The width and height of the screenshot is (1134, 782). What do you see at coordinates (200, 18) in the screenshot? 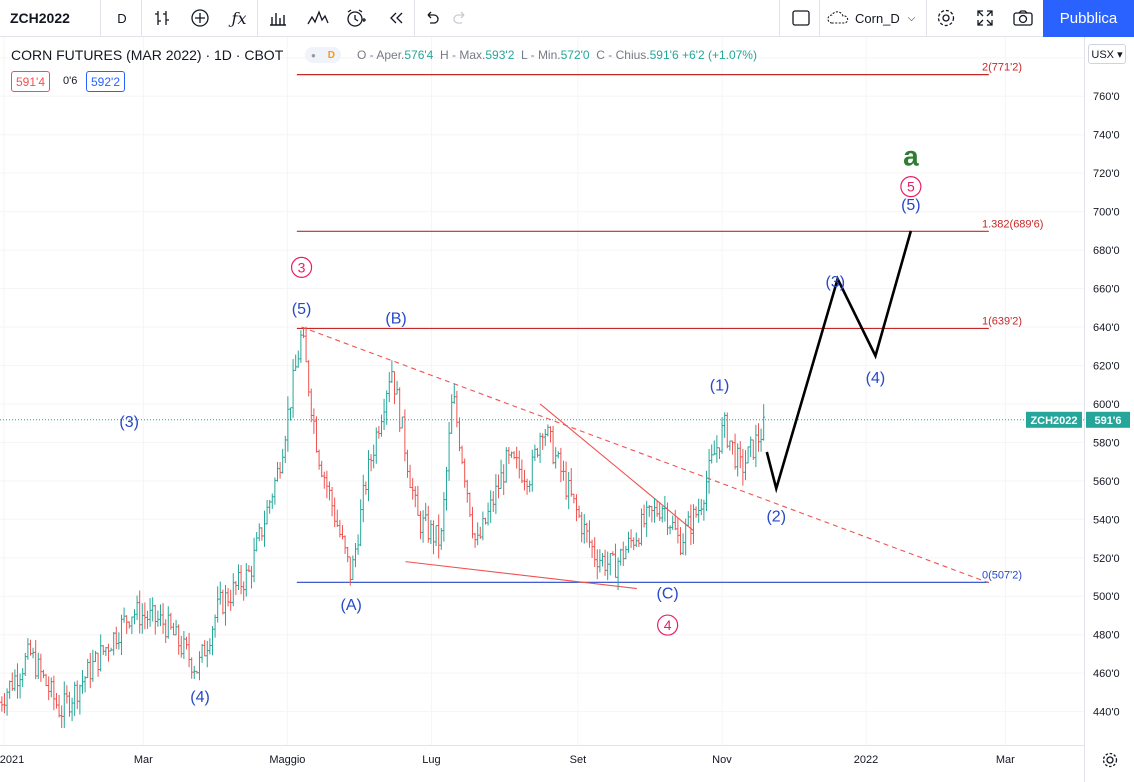
I see `add-compare-icon` at bounding box center [200, 18].